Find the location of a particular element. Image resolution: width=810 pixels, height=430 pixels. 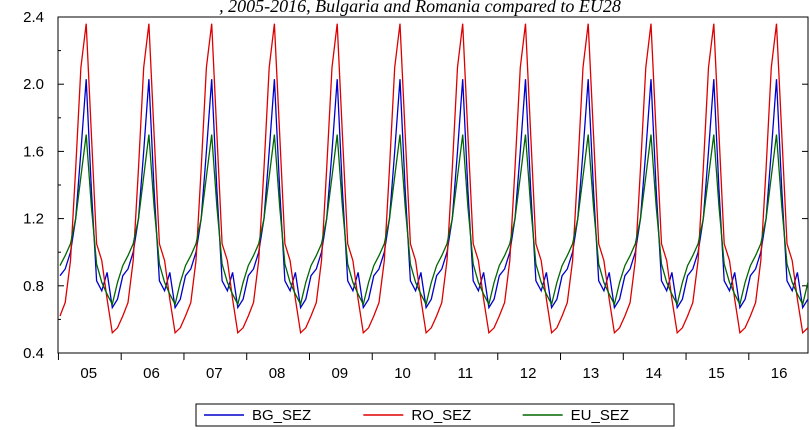

x-tick-label: 09 is located at coordinates (339, 373).